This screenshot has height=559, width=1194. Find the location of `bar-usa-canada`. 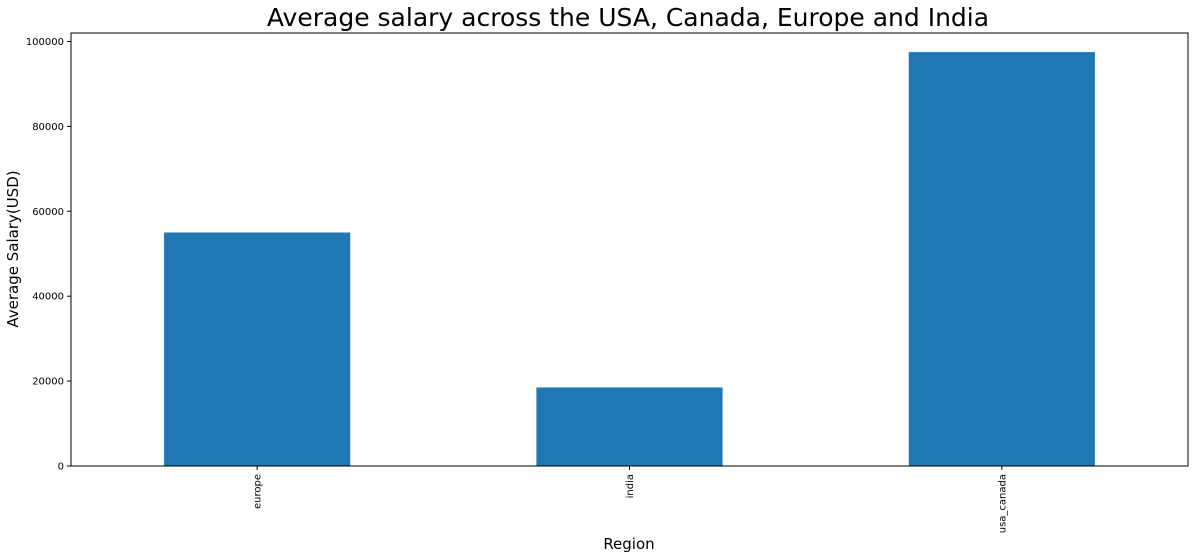

bar-usa-canada is located at coordinates (1001, 259).